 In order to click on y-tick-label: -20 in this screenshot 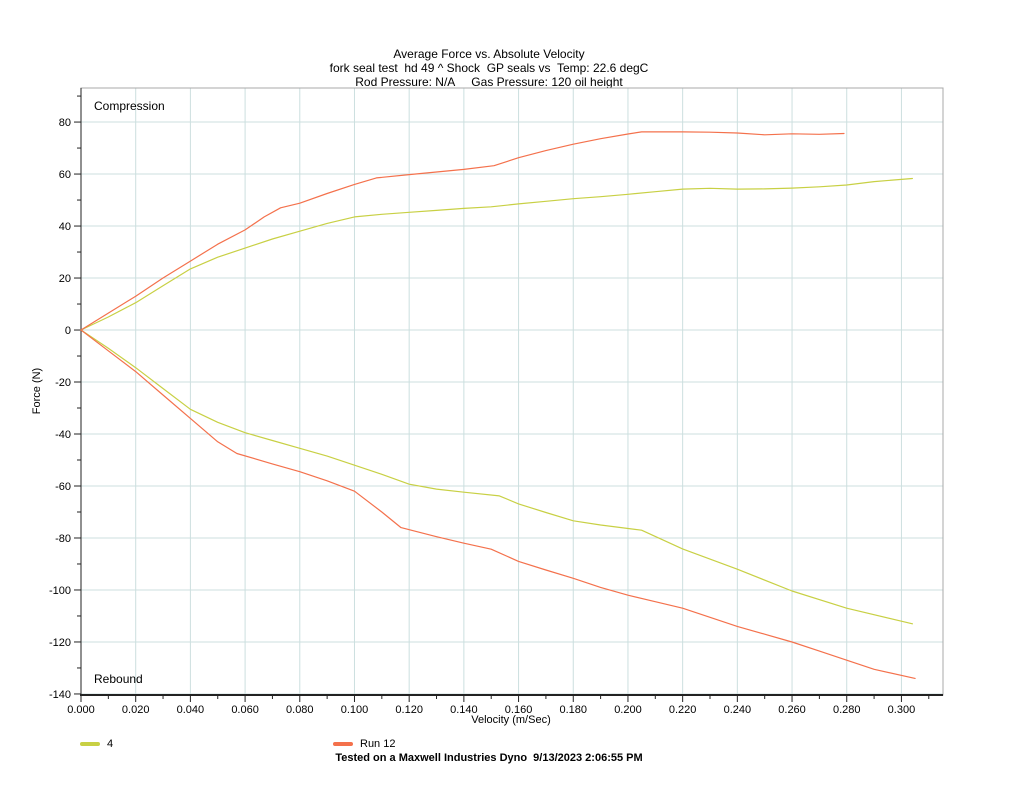, I will do `click(63, 383)`.